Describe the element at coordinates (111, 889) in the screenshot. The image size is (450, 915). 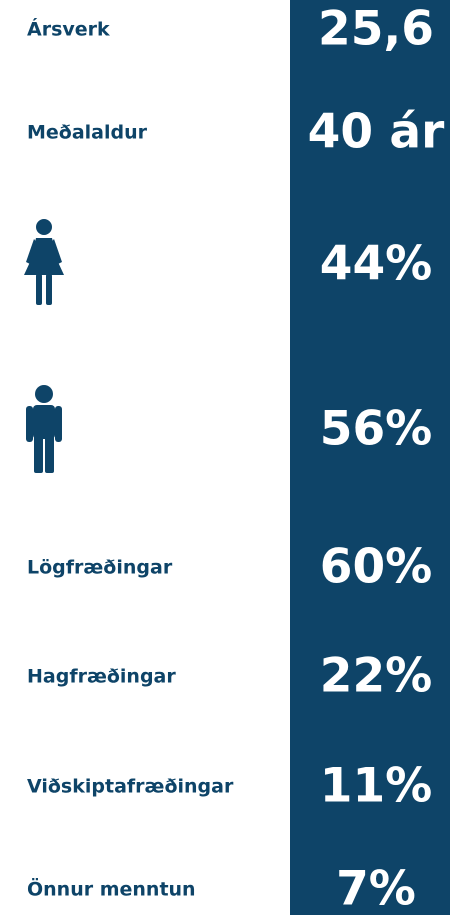
I see `row-label: Önnur menntun` at that location.